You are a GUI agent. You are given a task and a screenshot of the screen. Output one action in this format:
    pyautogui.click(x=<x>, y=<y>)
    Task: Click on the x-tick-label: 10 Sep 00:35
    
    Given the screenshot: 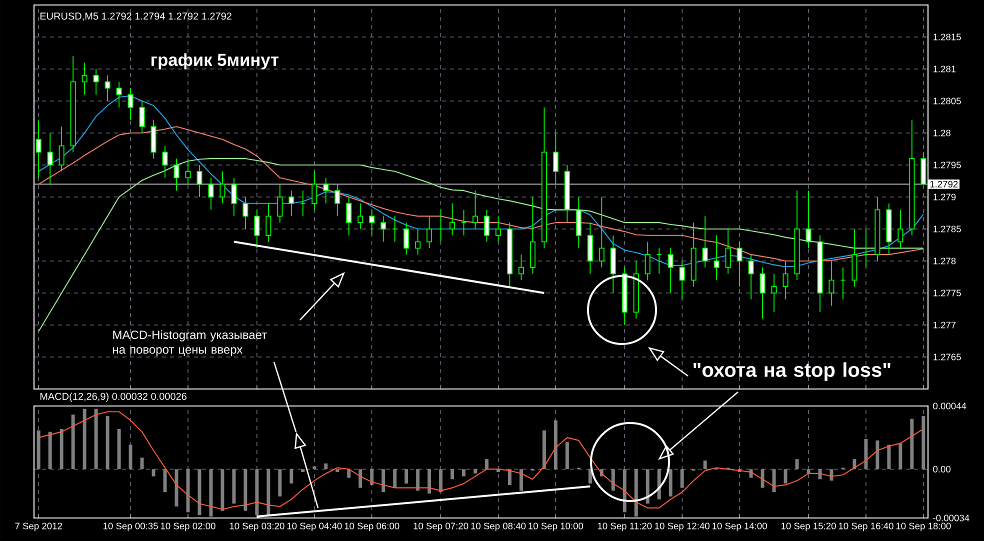 What is the action you would take?
    pyautogui.click(x=130, y=527)
    